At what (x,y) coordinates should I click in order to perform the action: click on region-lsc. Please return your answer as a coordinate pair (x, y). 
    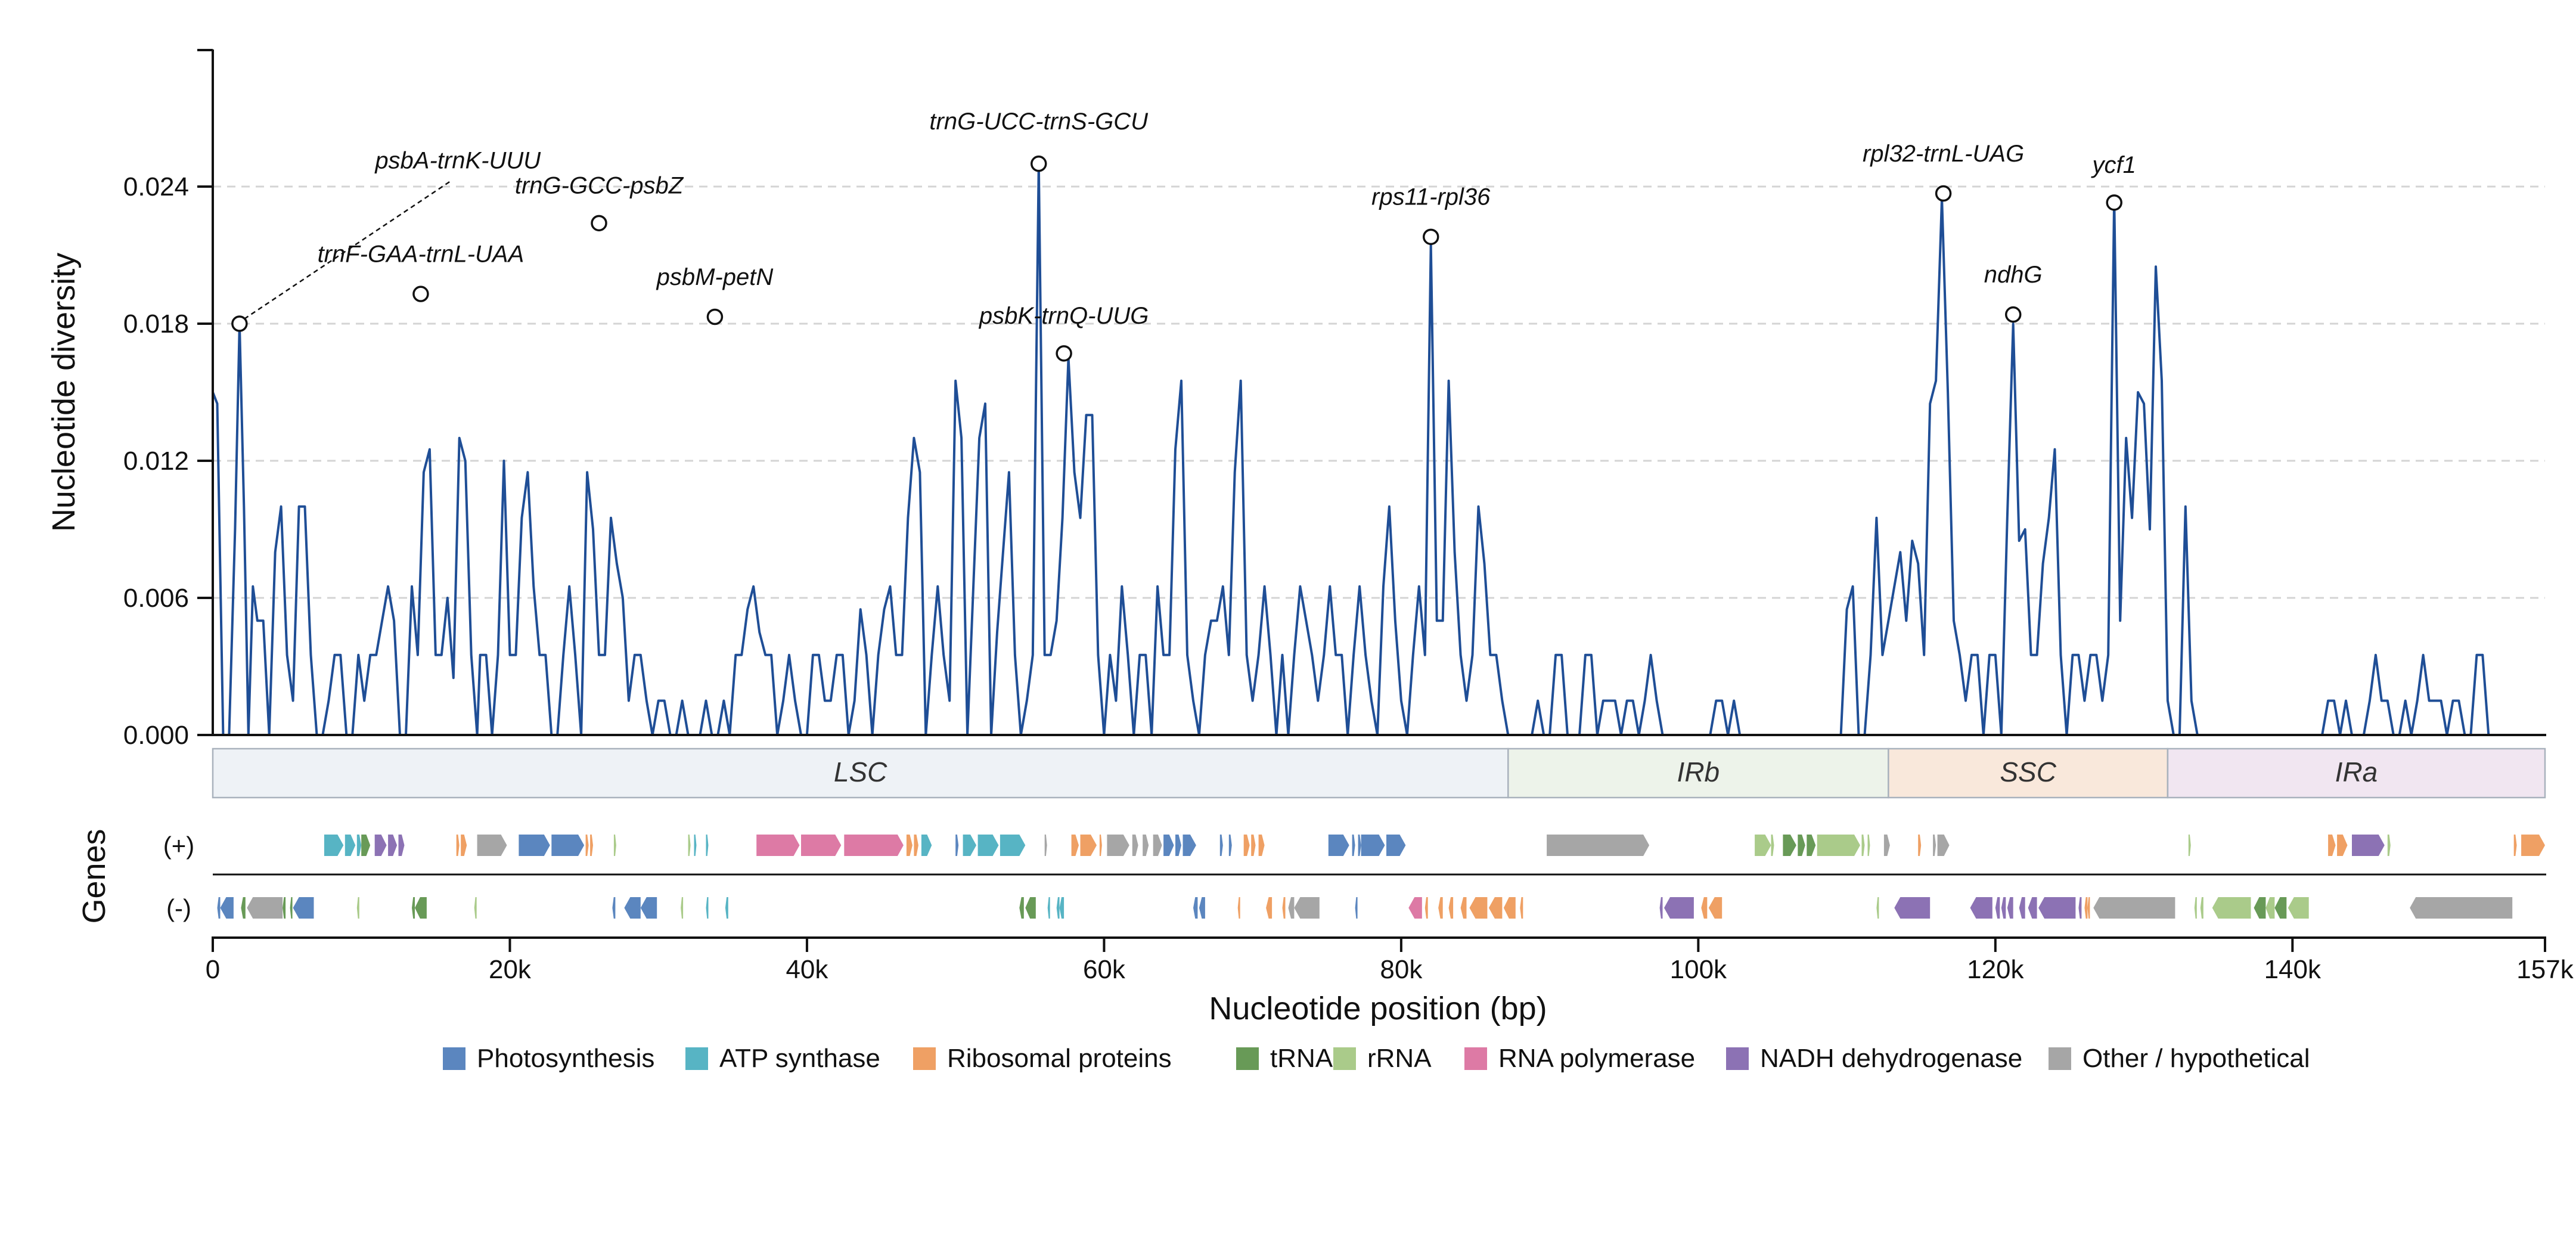
    Looking at the image, I should click on (860, 773).